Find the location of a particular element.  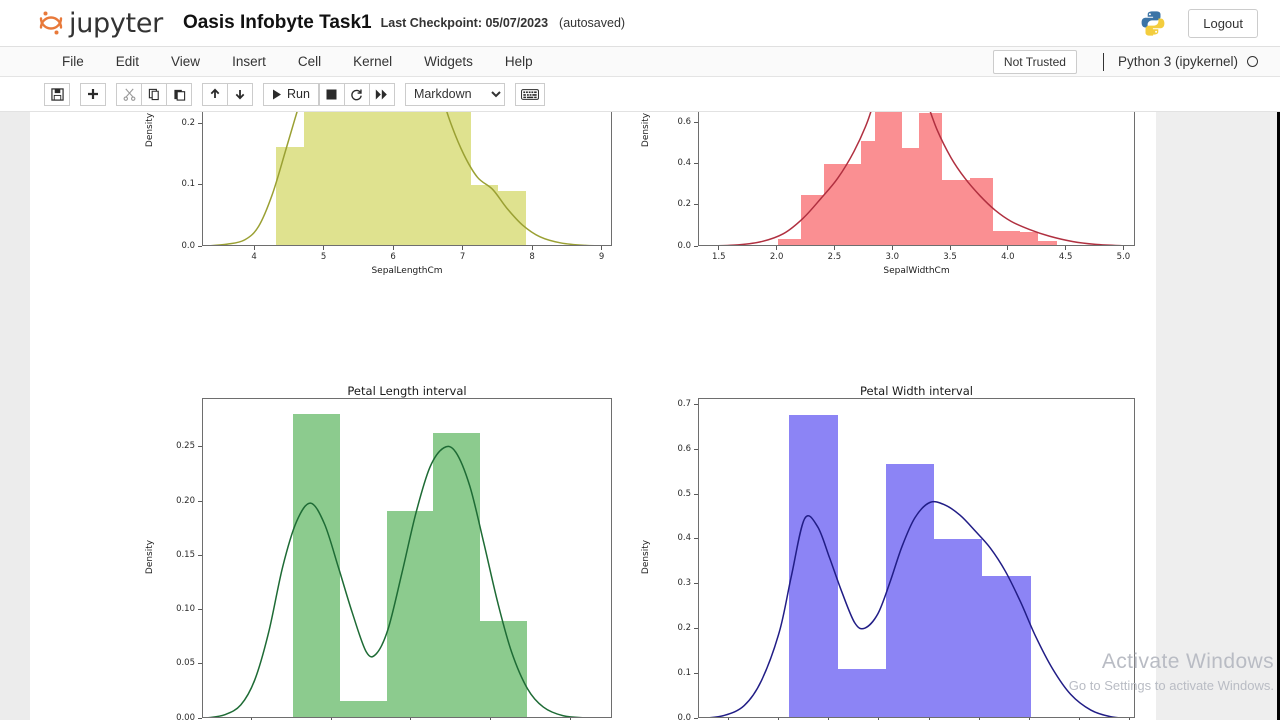

notebook-toolbar: Run CodeMarkdownRaw NBConvertHeading is located at coordinates (640, 94).